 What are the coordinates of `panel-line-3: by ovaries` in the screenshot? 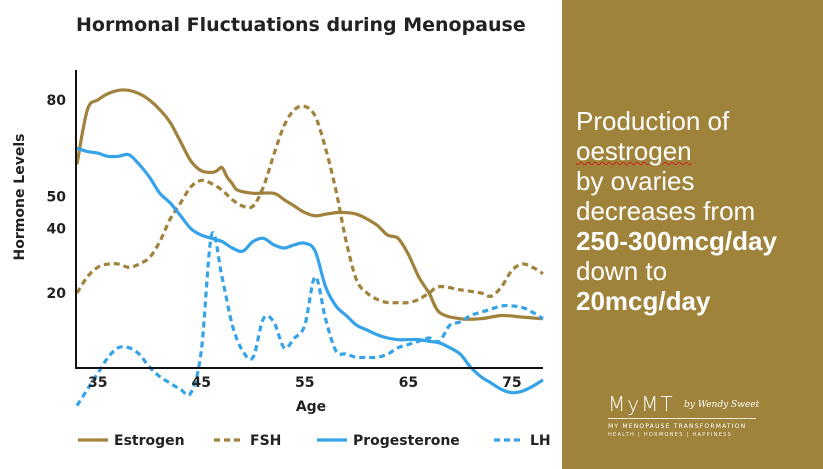 It's located at (635, 181).